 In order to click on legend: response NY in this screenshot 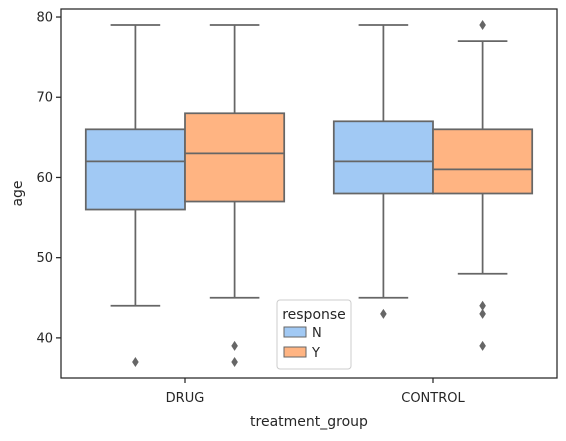, I will do `click(314, 334)`.